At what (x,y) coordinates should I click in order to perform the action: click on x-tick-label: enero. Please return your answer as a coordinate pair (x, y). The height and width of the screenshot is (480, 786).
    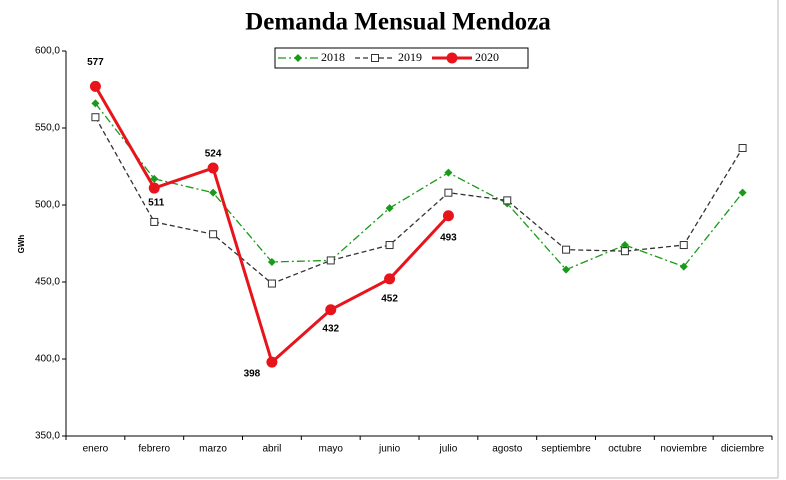
    Looking at the image, I should click on (96, 449).